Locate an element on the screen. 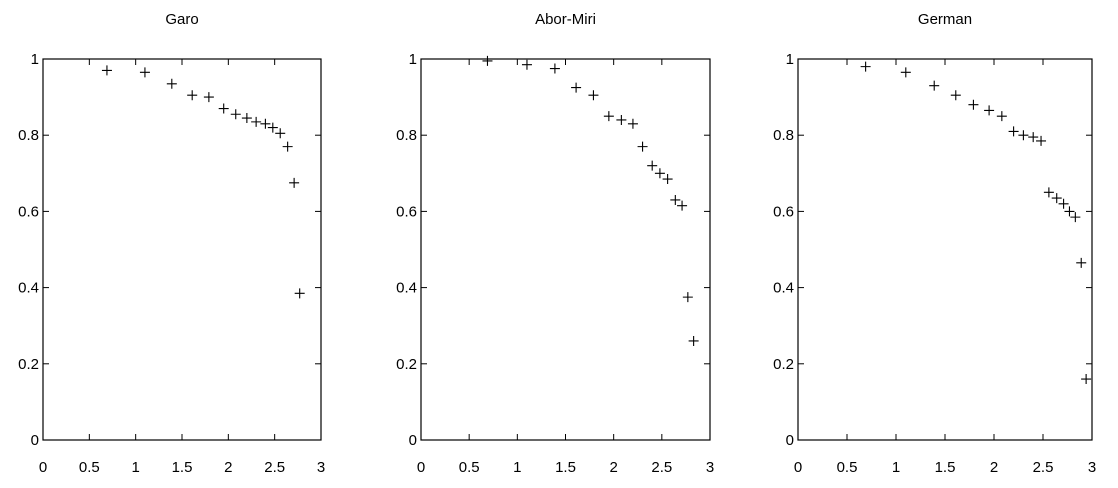  chart-title: German is located at coordinates (945, 19).